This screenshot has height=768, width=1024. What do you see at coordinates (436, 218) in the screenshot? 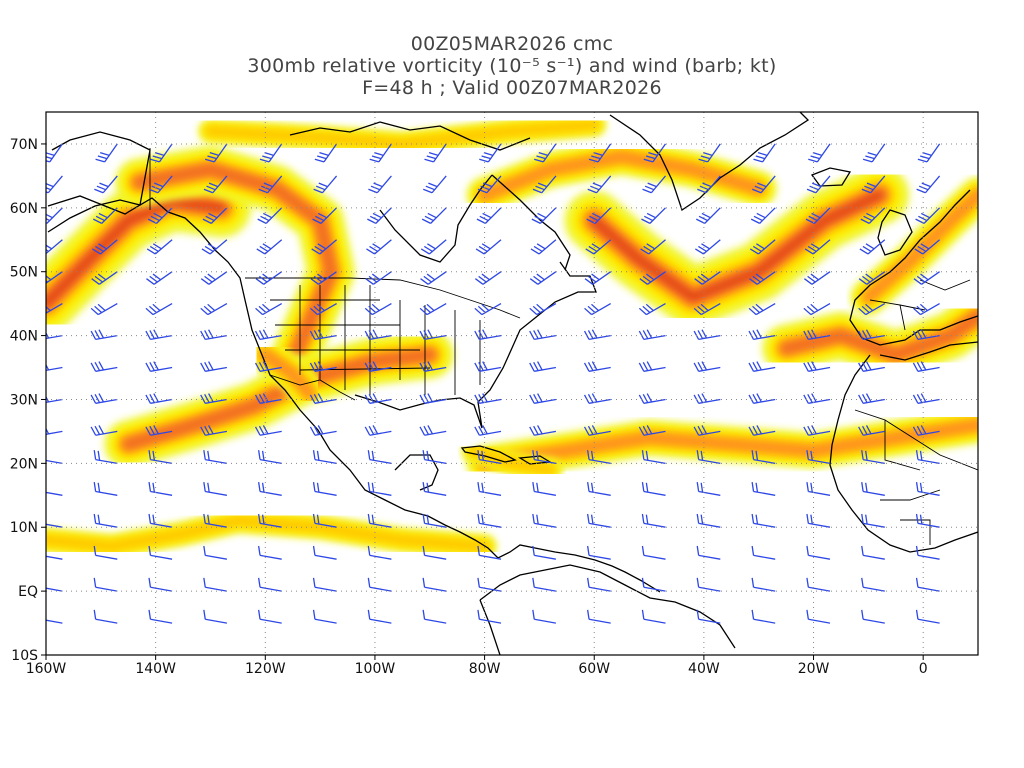
I see `hudson-bay` at bounding box center [436, 218].